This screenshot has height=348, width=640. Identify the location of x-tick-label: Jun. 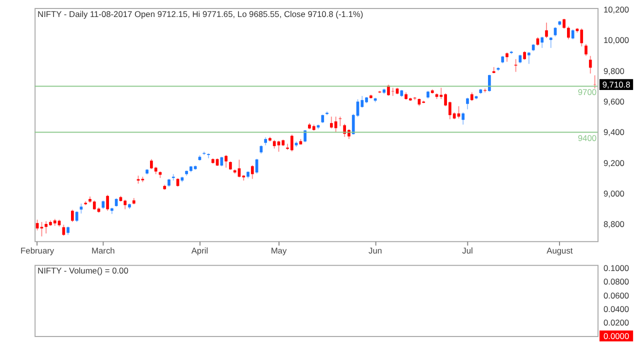
(375, 250).